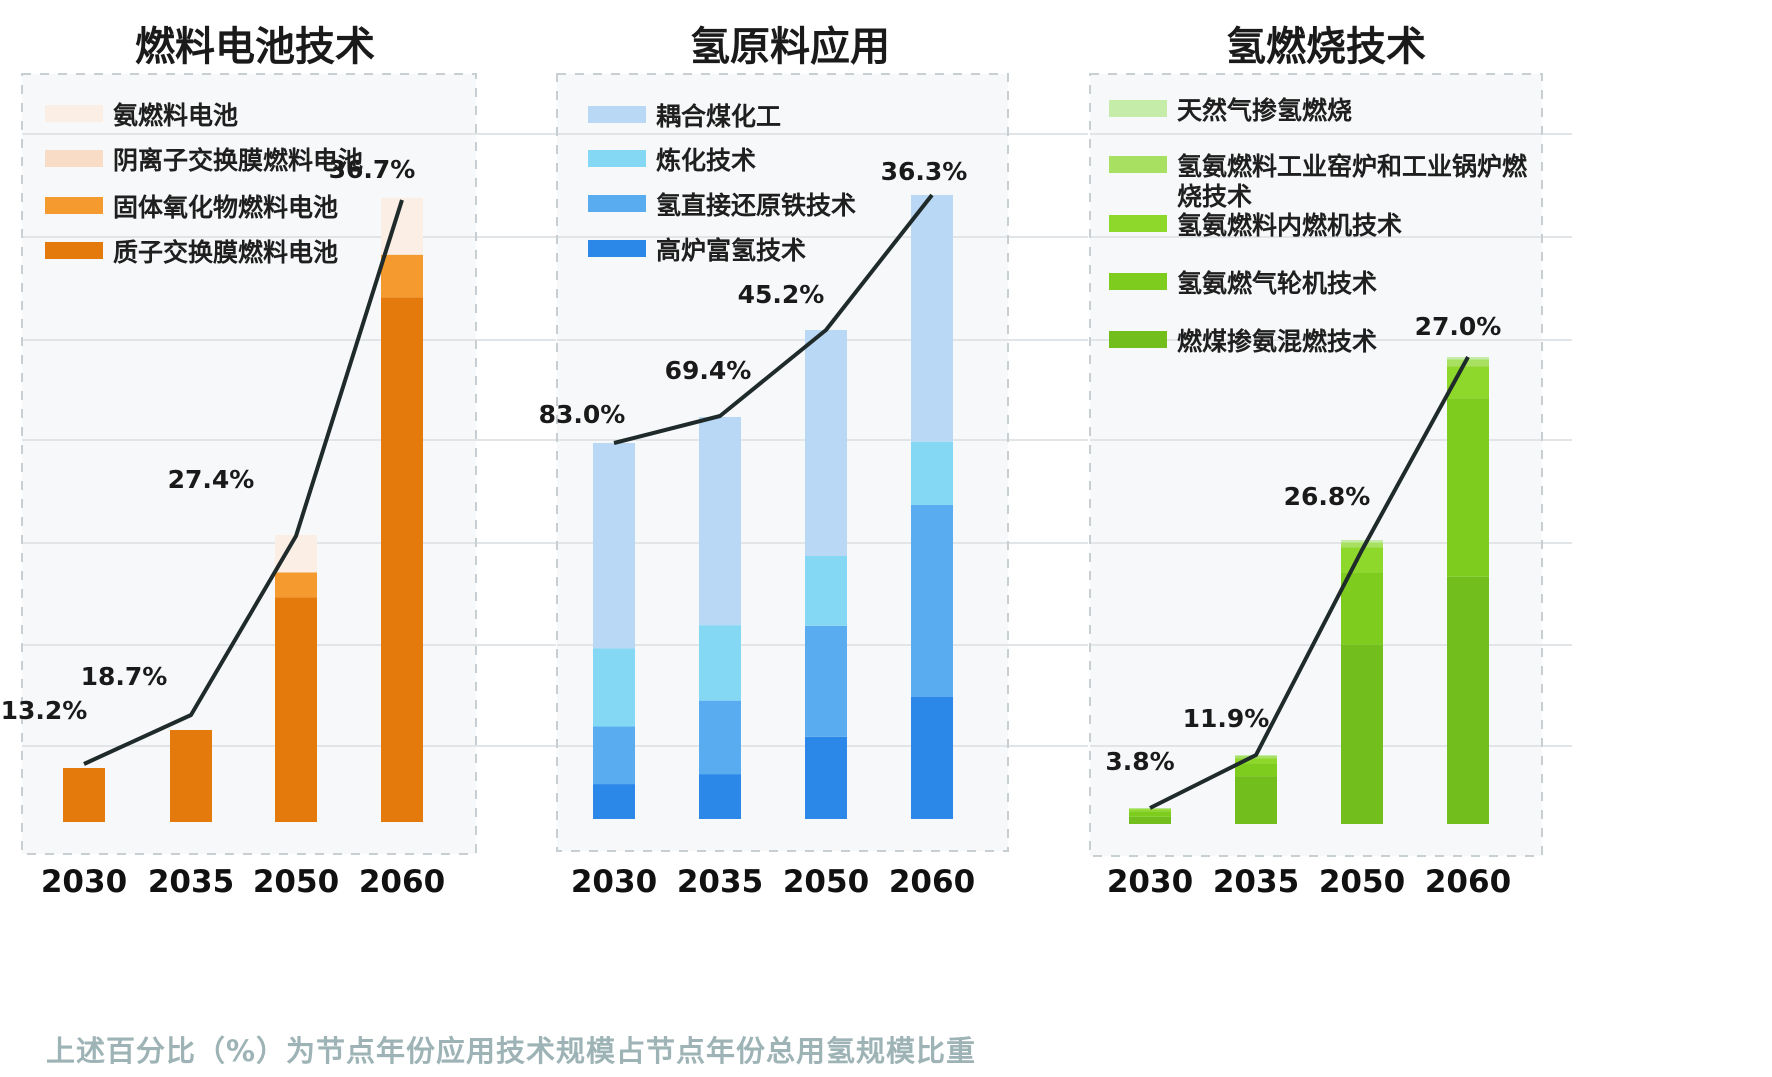 This screenshot has height=1077, width=1772. I want to click on data-label: 83.0%, so click(582, 414).